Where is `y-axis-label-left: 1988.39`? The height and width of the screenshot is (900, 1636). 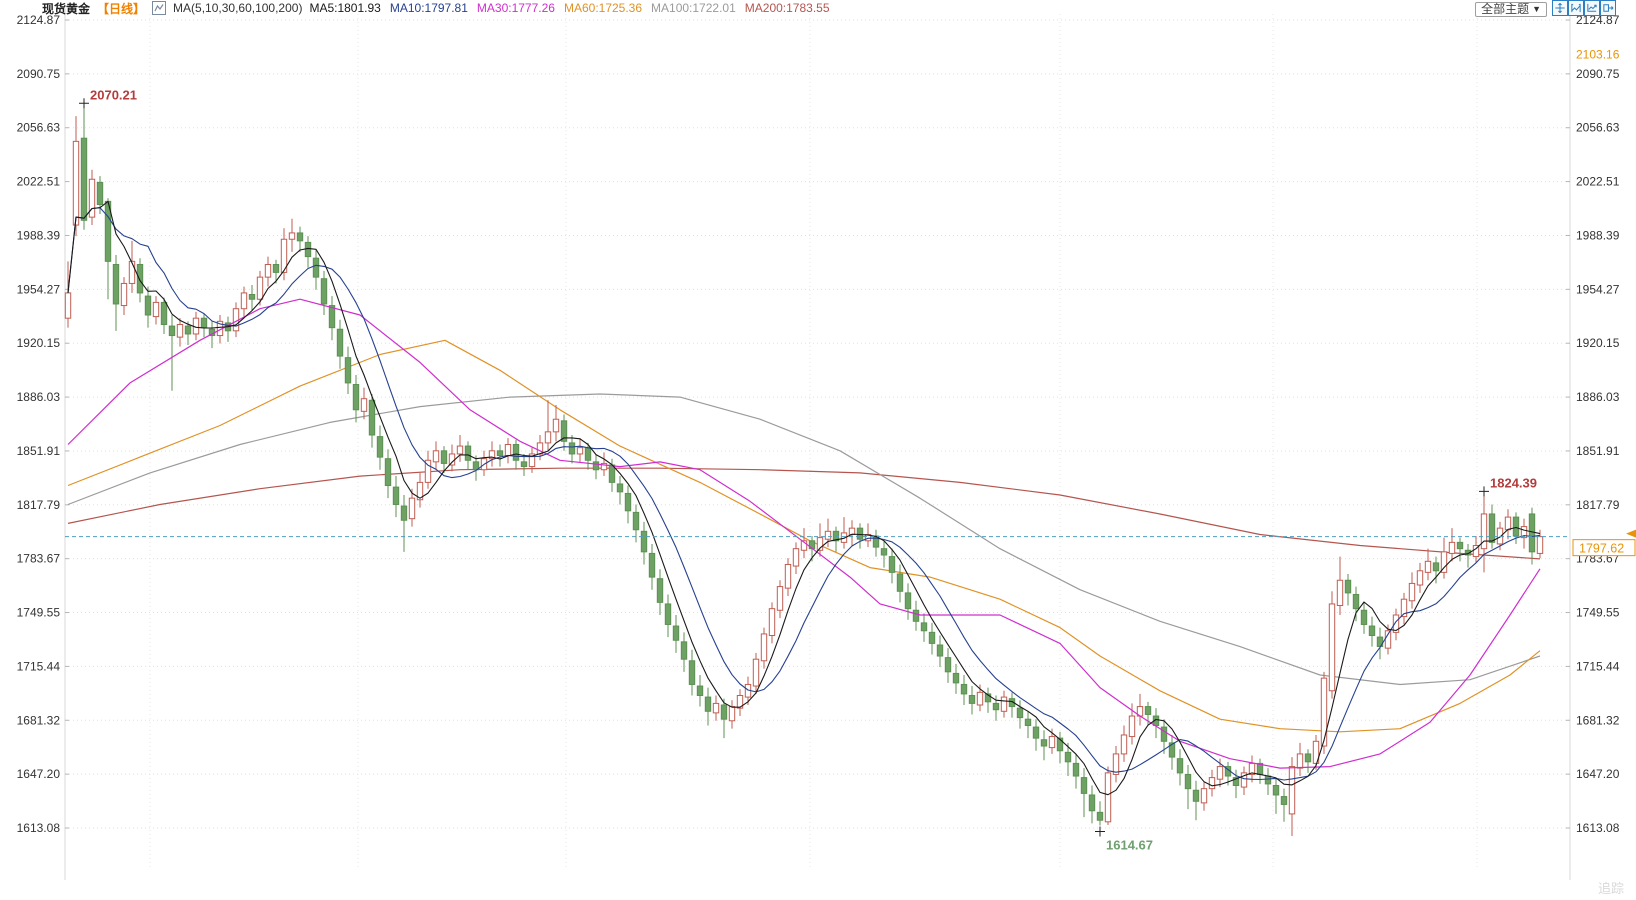 y-axis-label-left: 1988.39 is located at coordinates (39, 235).